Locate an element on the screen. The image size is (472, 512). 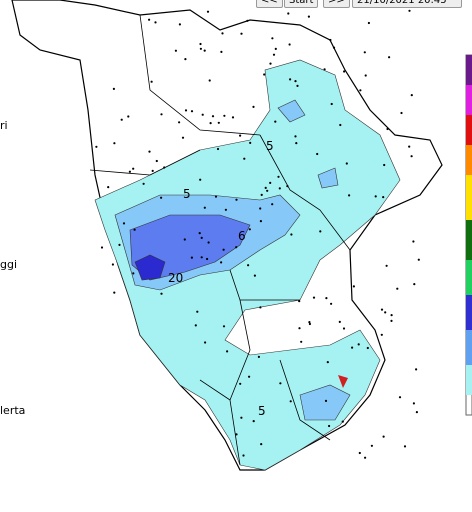
side-label: lerta is located at coordinates (13, 410).